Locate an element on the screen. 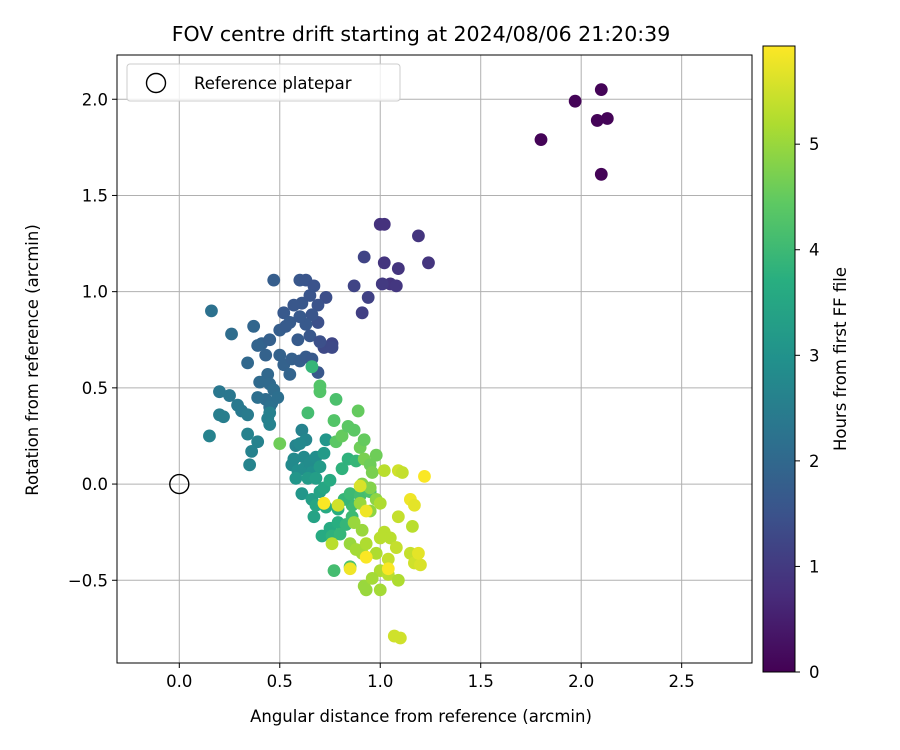 The image size is (900, 750). x-axis-label: Angular distance from reference (arcmin) is located at coordinates (421, 716).